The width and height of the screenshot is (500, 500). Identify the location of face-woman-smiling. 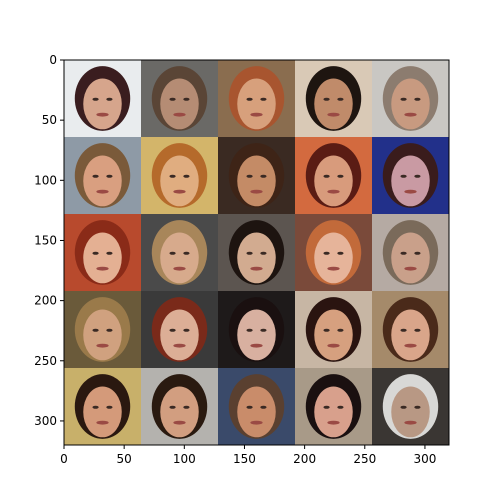
(410, 330).